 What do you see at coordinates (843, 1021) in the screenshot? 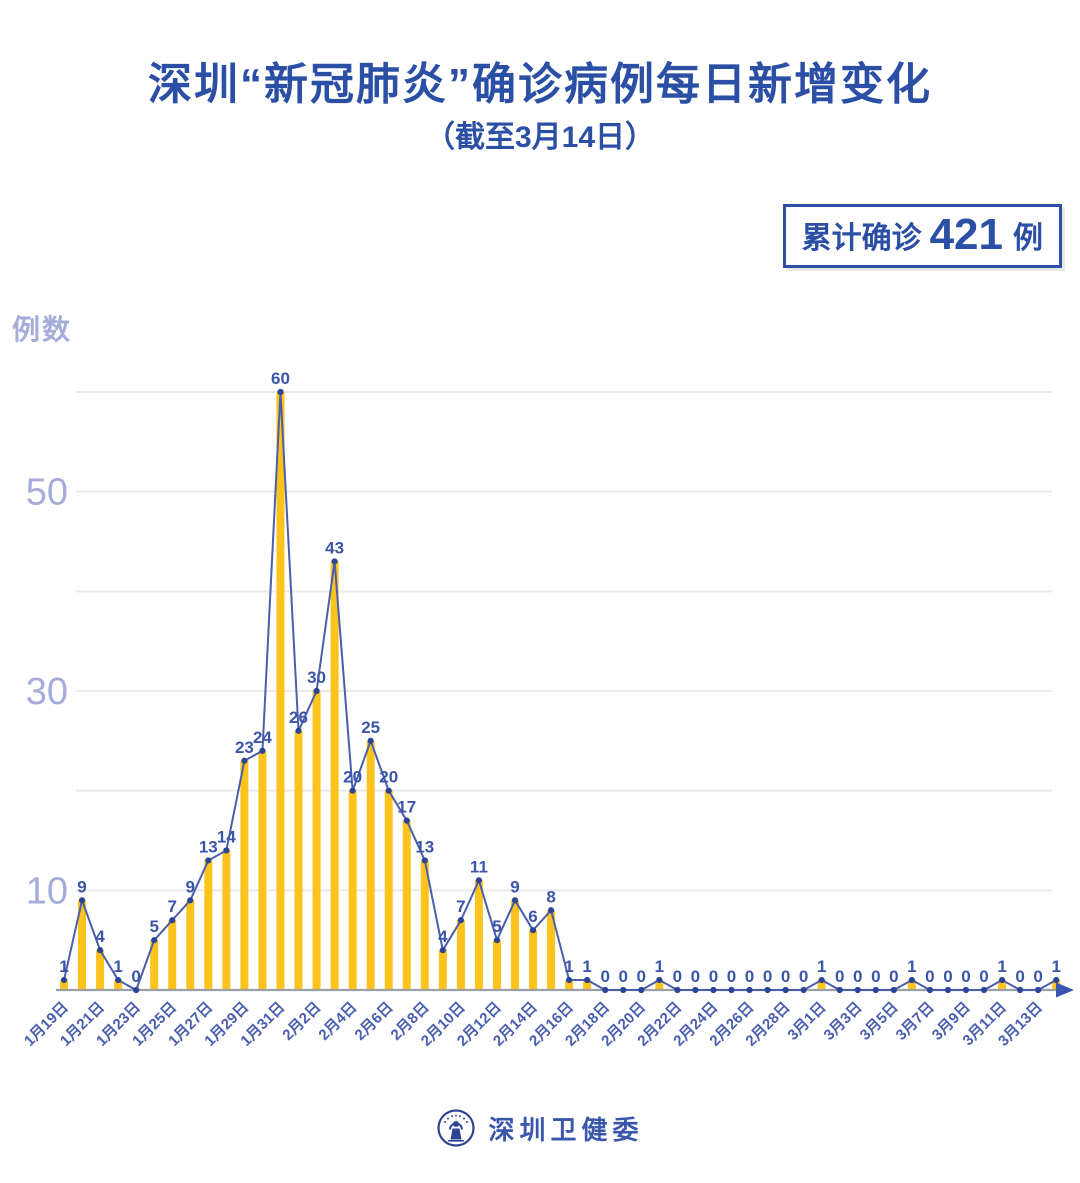
I see `x-tick-label: 3月3日` at bounding box center [843, 1021].